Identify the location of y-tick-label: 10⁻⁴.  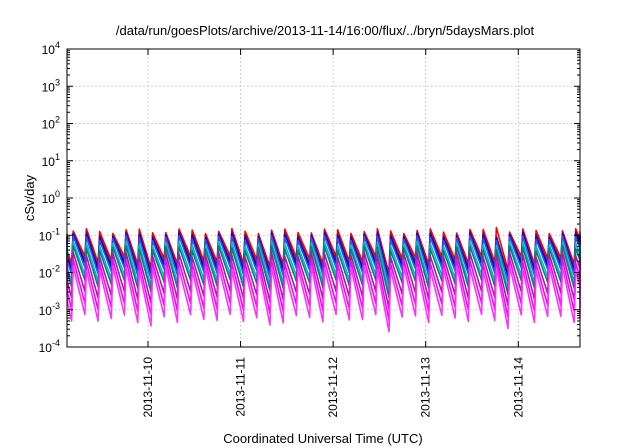
(49, 346).